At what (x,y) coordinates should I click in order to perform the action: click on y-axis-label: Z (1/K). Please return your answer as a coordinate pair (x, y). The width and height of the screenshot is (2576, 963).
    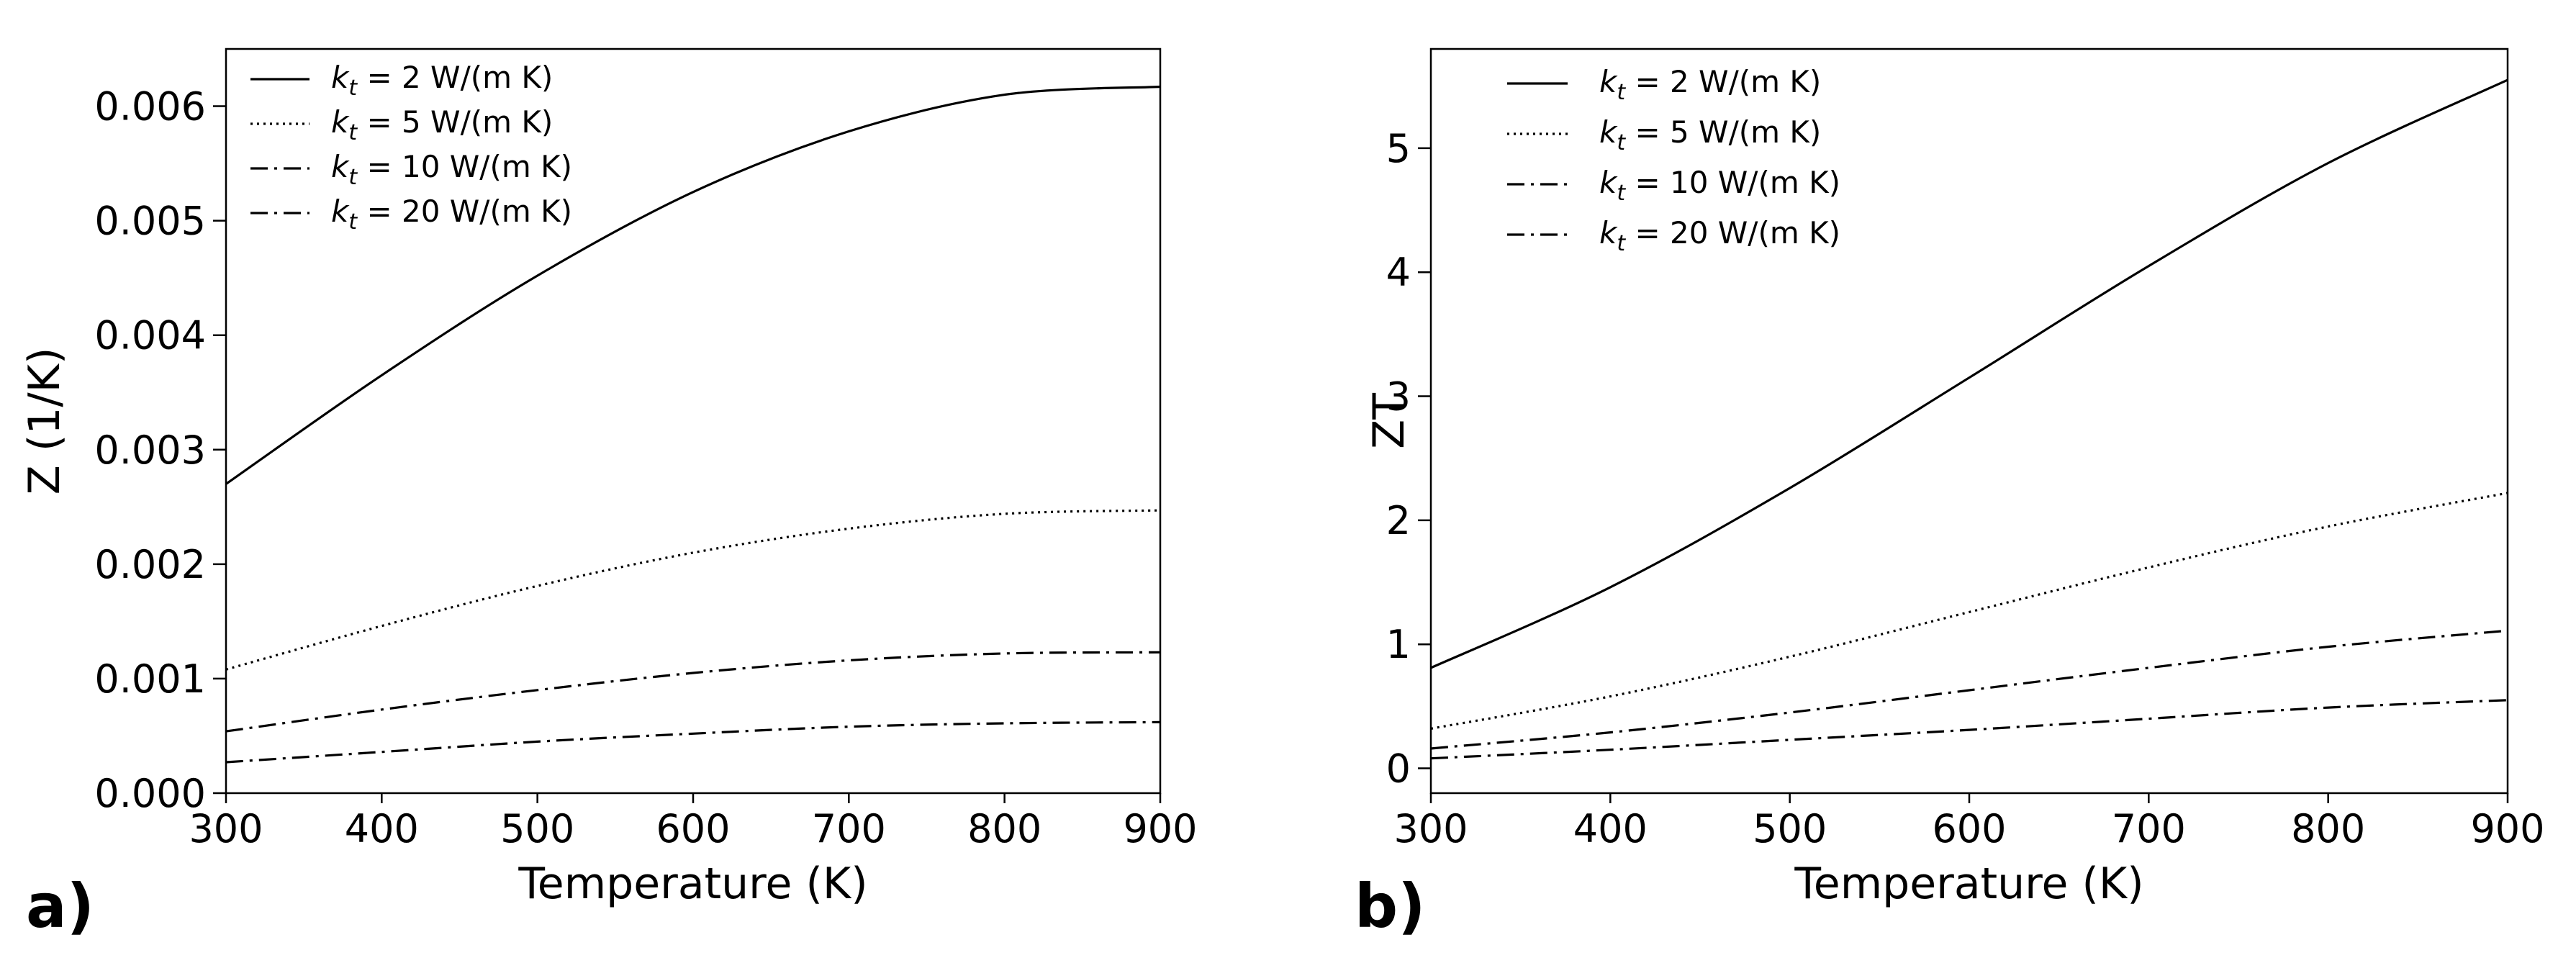
    Looking at the image, I should click on (45, 421).